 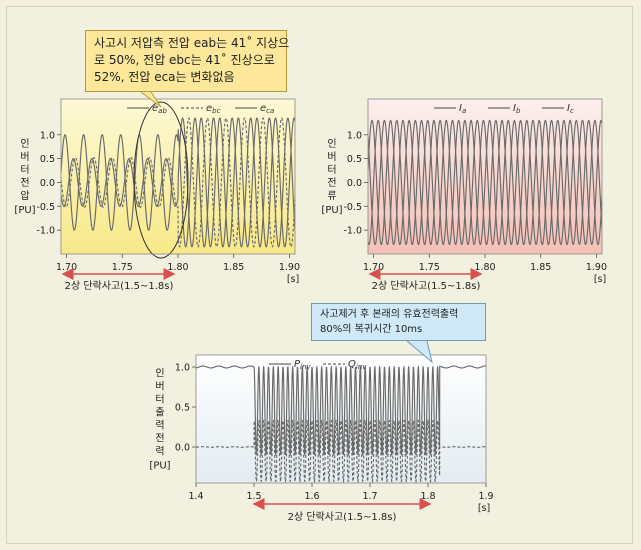 What do you see at coordinates (485, 496) in the screenshot?
I see `x-tick-label: 1.9` at bounding box center [485, 496].